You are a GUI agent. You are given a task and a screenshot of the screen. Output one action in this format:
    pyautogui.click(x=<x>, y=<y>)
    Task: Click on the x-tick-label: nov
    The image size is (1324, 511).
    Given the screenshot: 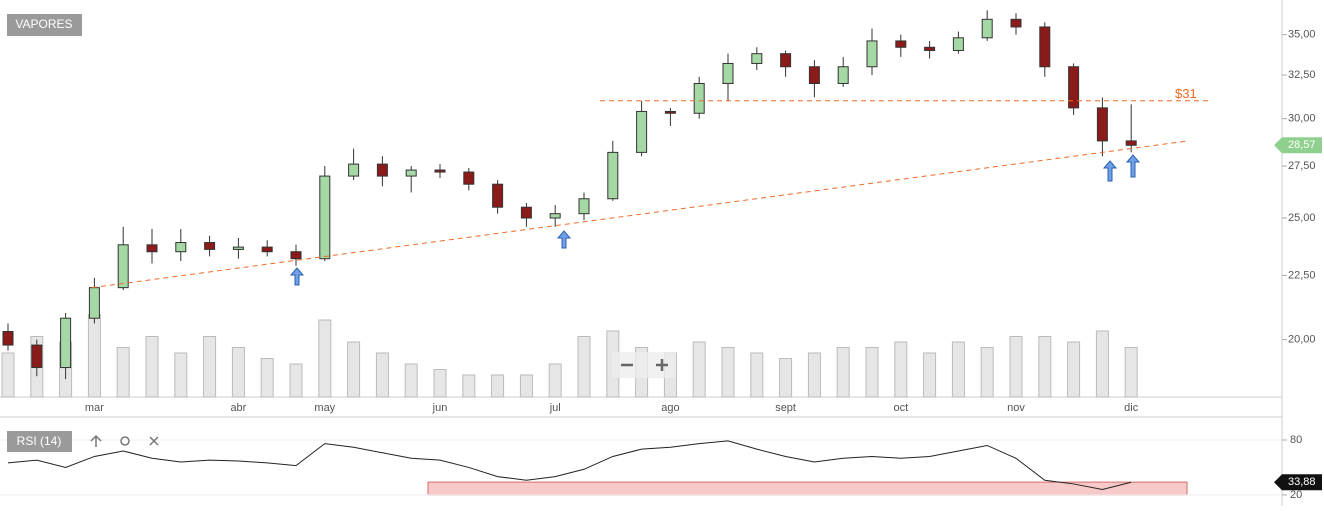 What is the action you would take?
    pyautogui.click(x=1016, y=408)
    